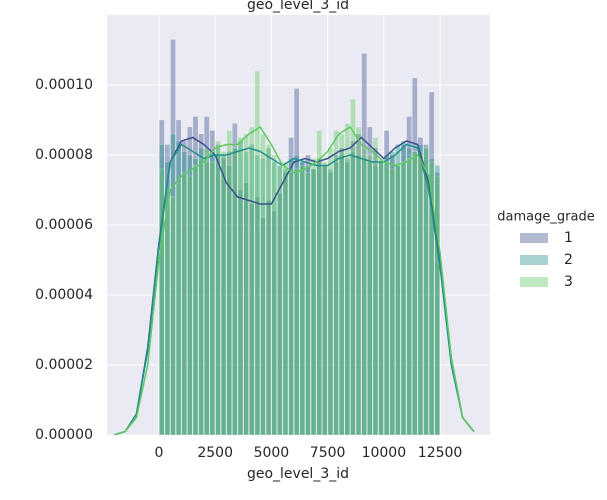  I want to click on chart-title: geo_level_3_id, so click(298, 6).